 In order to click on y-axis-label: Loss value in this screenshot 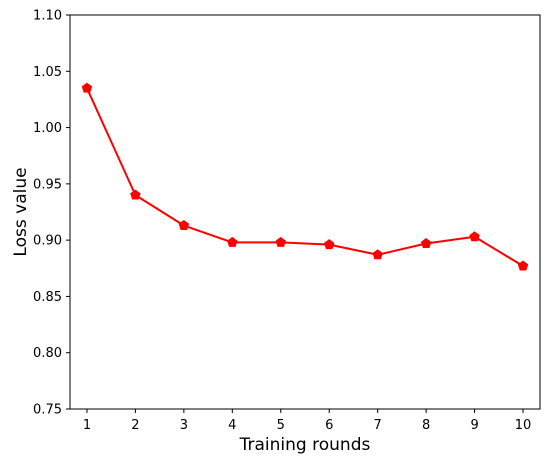, I will do `click(21, 211)`.